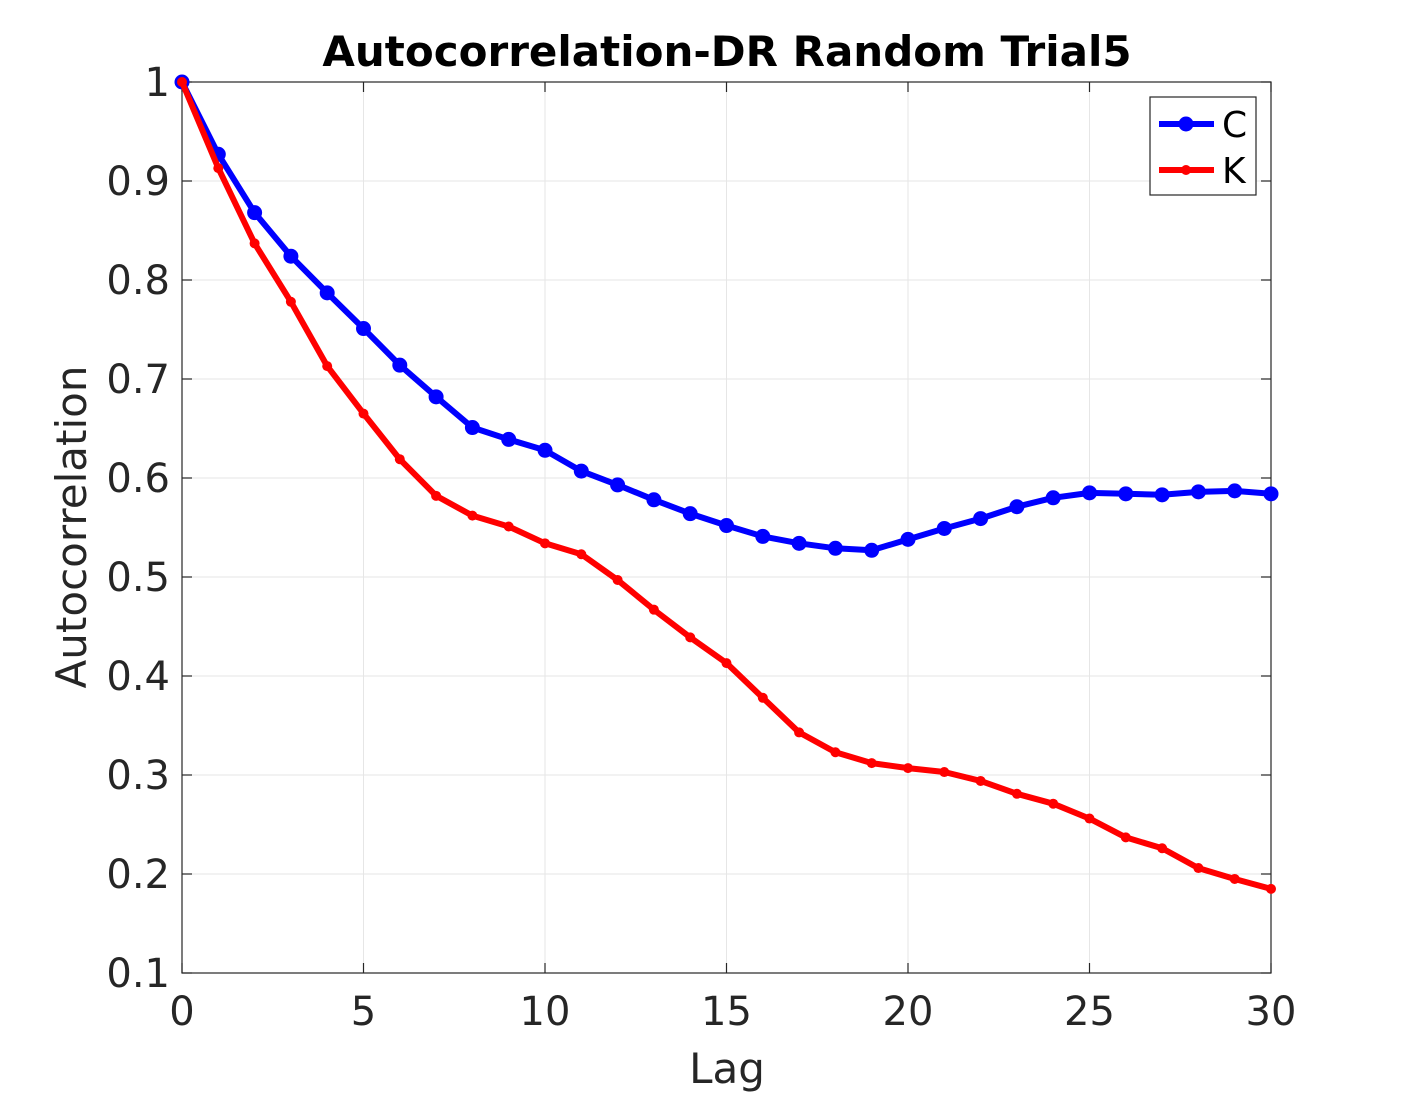  Describe the element at coordinates (1089, 1012) in the screenshot. I see `x-tick-label: 25` at that location.